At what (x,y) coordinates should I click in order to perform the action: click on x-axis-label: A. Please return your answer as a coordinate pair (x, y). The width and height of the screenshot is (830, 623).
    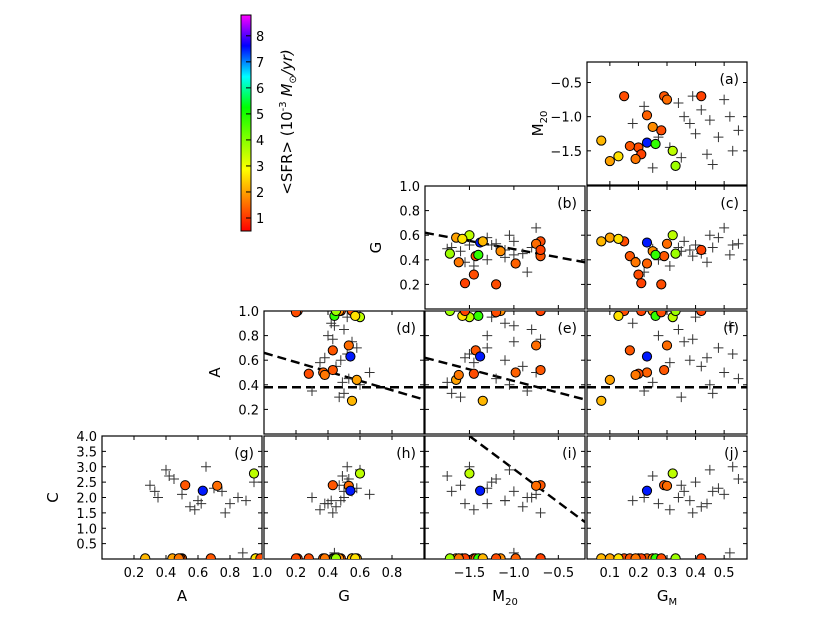
    Looking at the image, I should click on (182, 596).